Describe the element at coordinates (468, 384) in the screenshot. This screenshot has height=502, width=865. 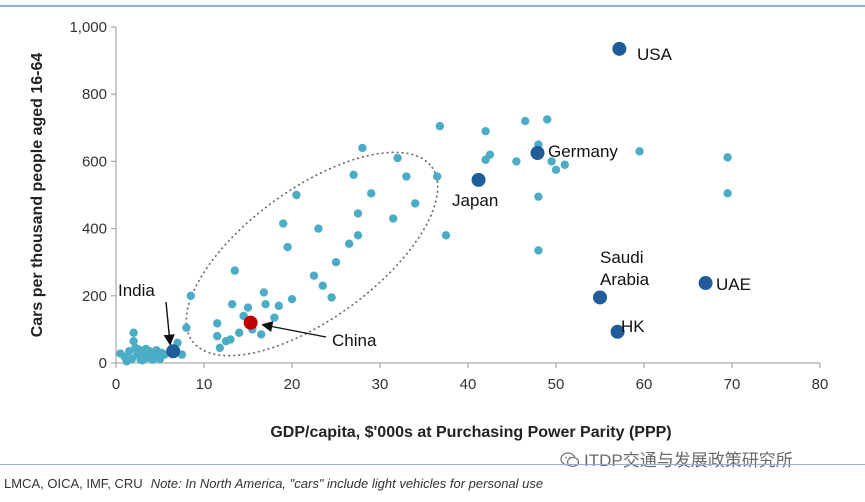
I see `x-tick-label: 40` at that location.